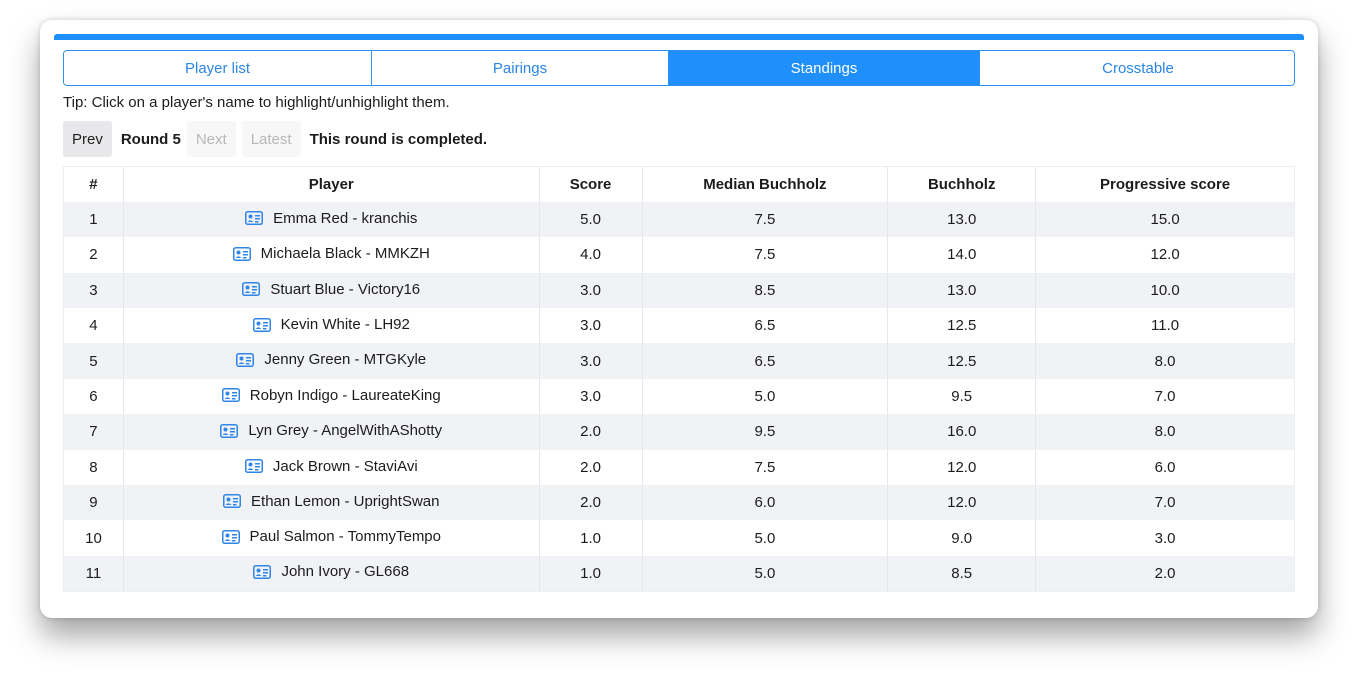  I want to click on player-name: Paul Salmon - TommyTempo, so click(345, 537).